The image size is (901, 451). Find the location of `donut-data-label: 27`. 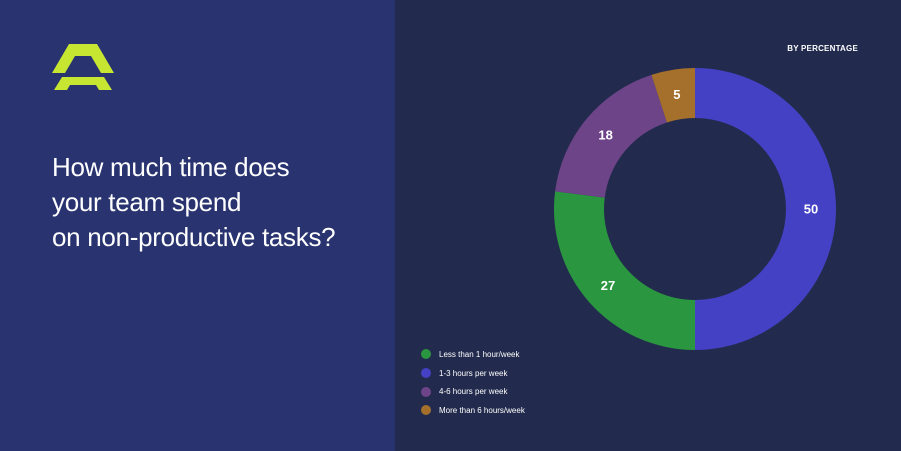

donut-data-label: 27 is located at coordinates (608, 285).